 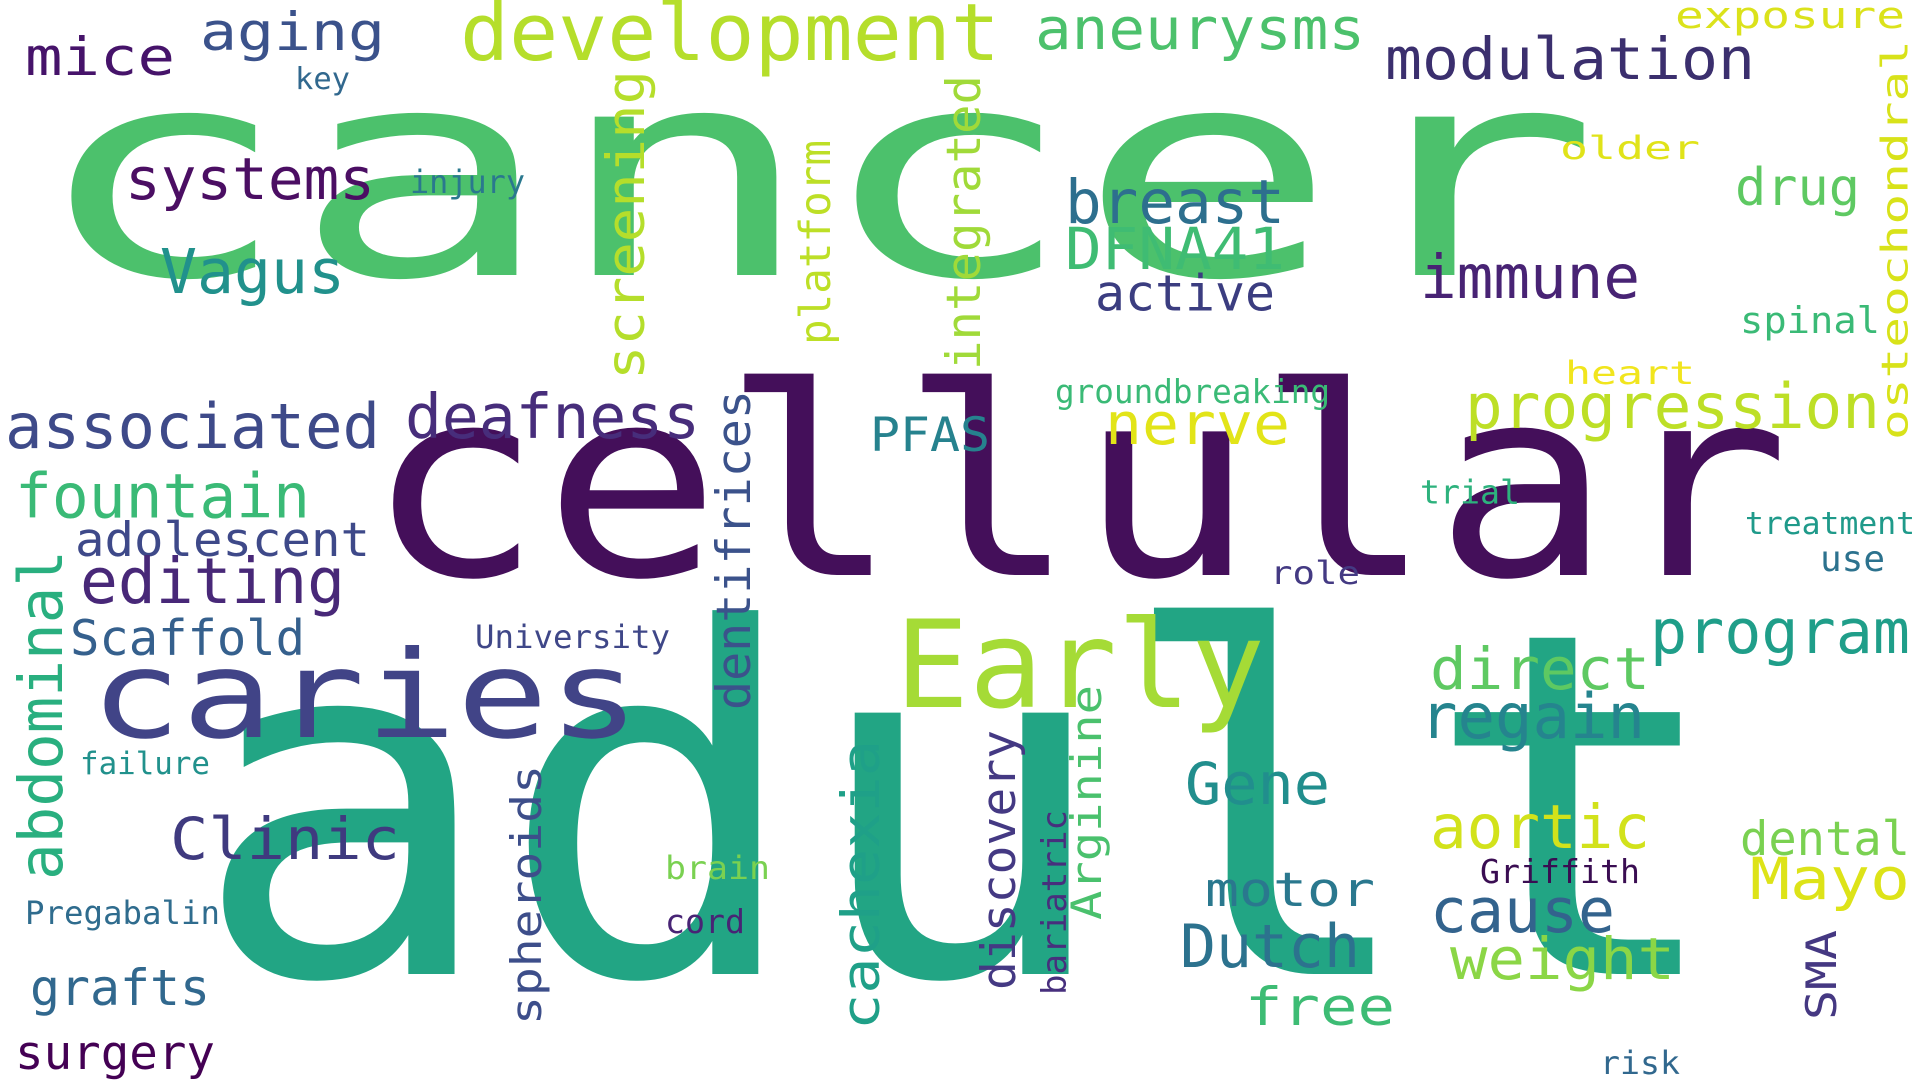 What do you see at coordinates (1080, 665) in the screenshot?
I see `word-early: Early` at bounding box center [1080, 665].